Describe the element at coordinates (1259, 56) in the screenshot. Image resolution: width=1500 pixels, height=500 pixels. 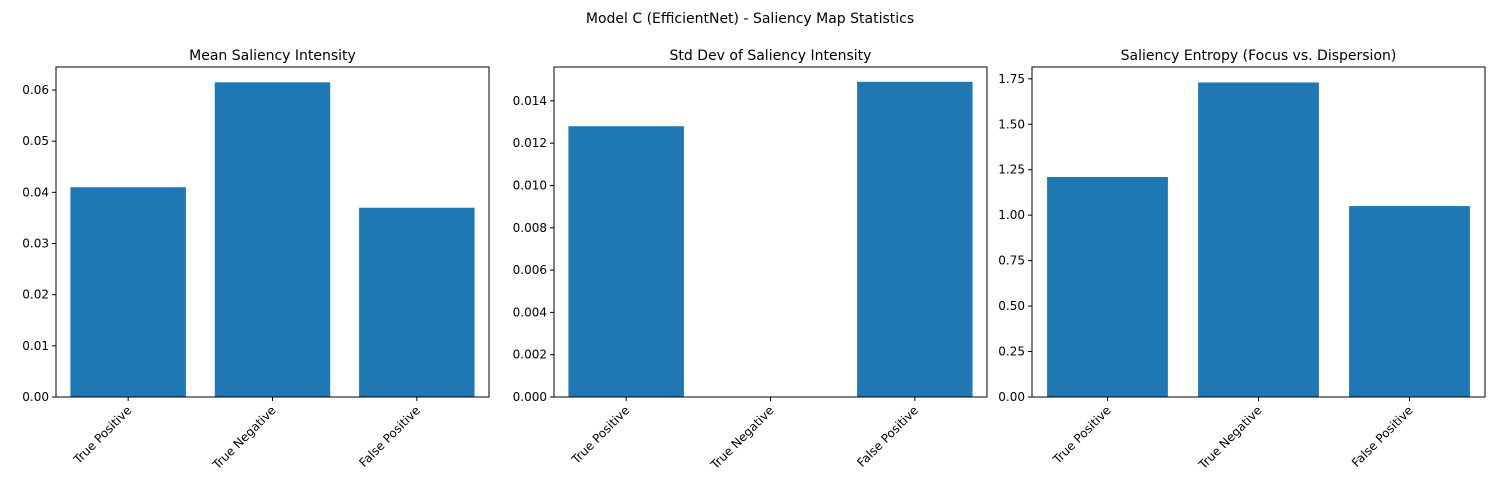
I see `chart-title: Saliency Entropy (Focus vs. Dispersion)` at that location.